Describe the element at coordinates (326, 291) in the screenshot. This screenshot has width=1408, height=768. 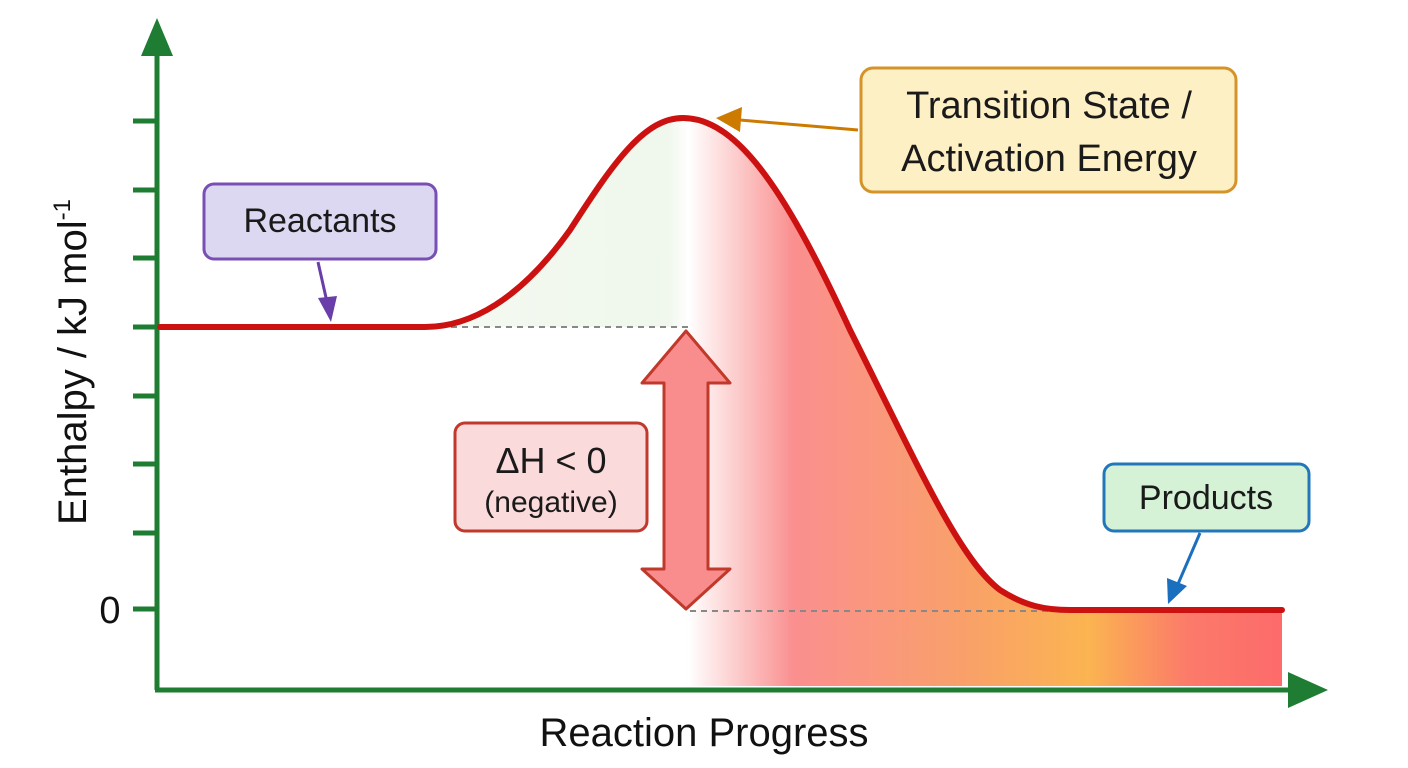
I see `arrow-down-icon` at that location.